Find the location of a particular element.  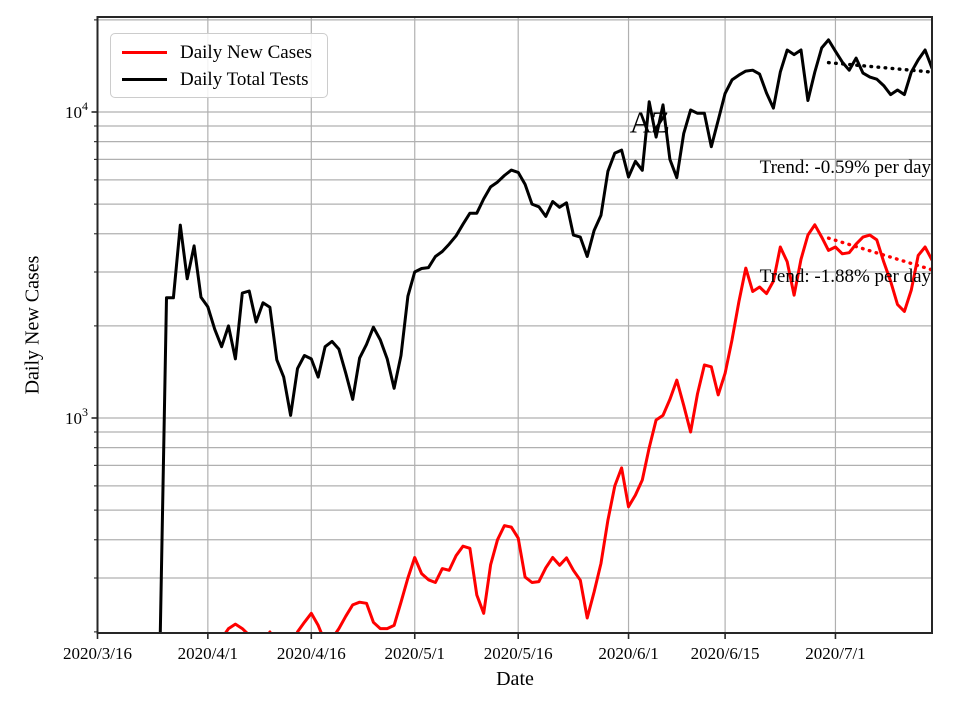

x-tick-label: 2020/3/16 is located at coordinates (97, 653).